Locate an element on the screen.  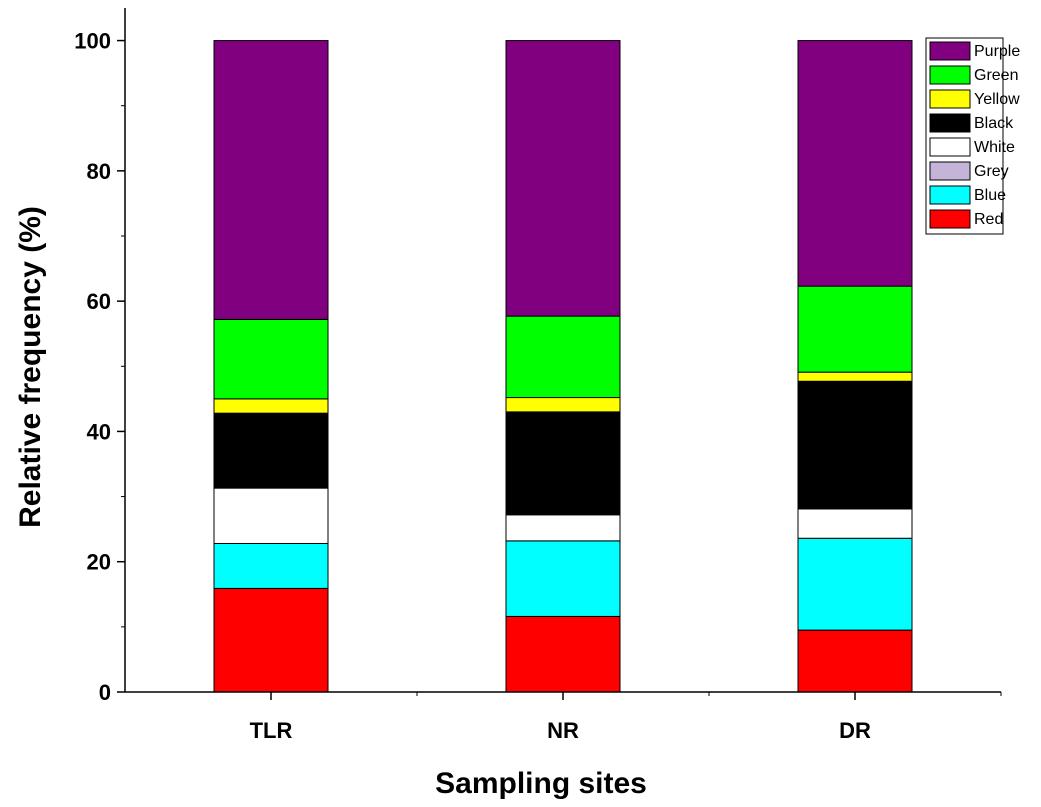
legend-label-white: White is located at coordinates (994, 147).